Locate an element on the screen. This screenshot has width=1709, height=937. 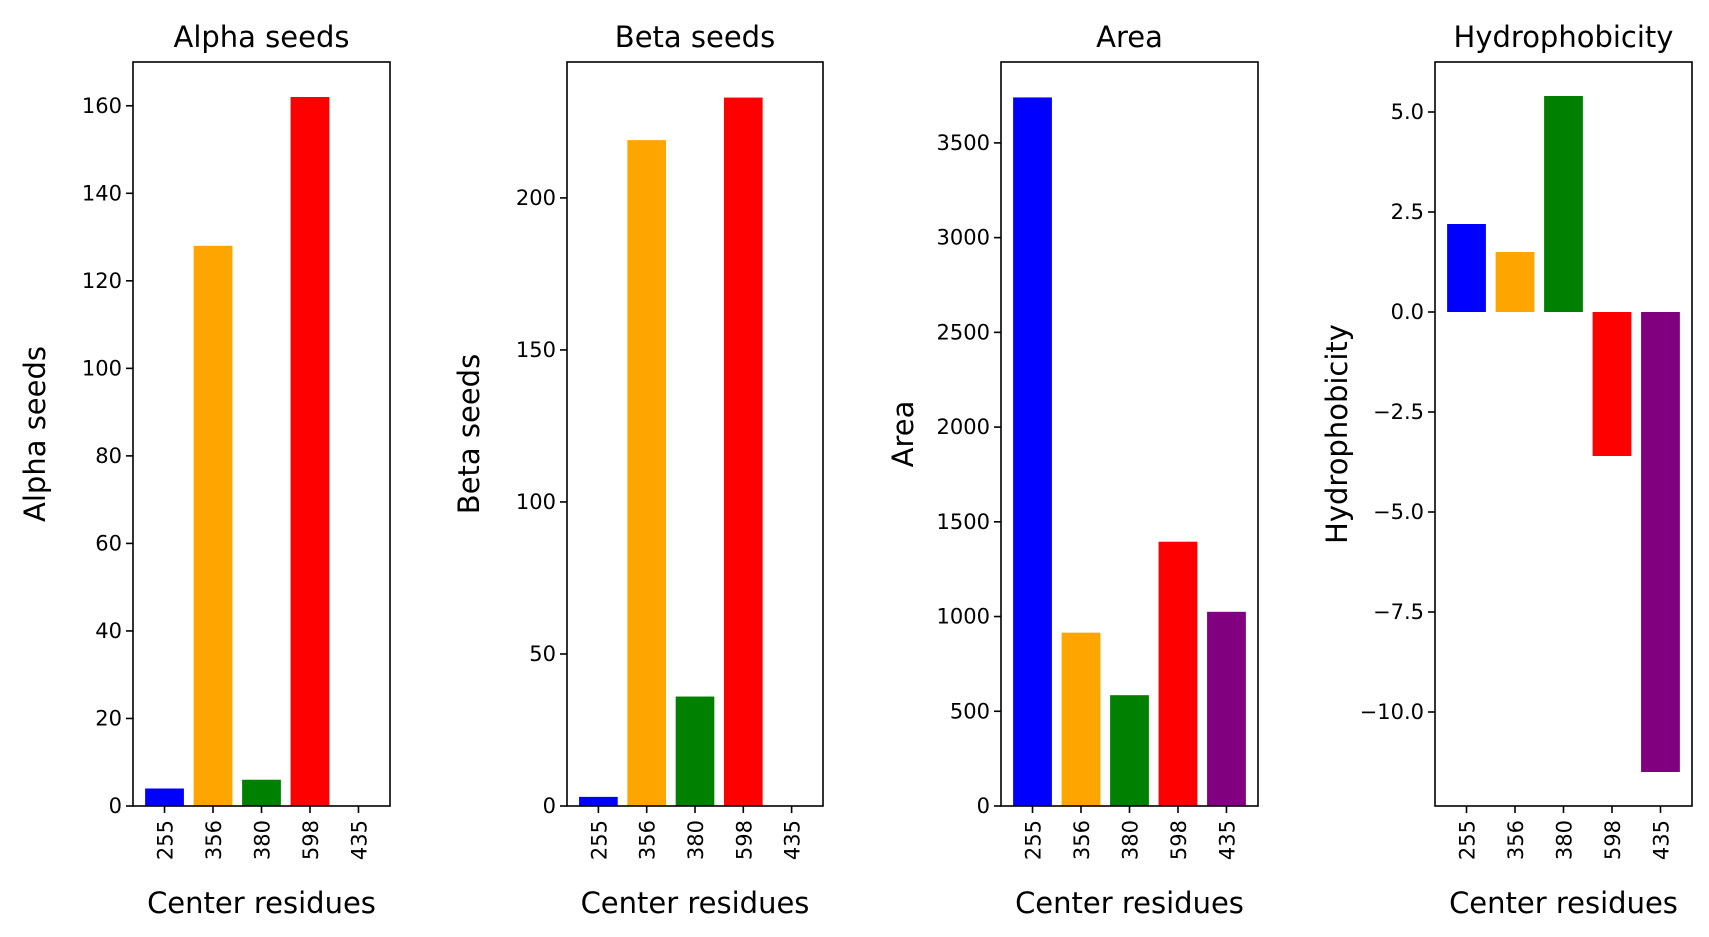
y-tick-label: 2.5 is located at coordinates (1407, 212).